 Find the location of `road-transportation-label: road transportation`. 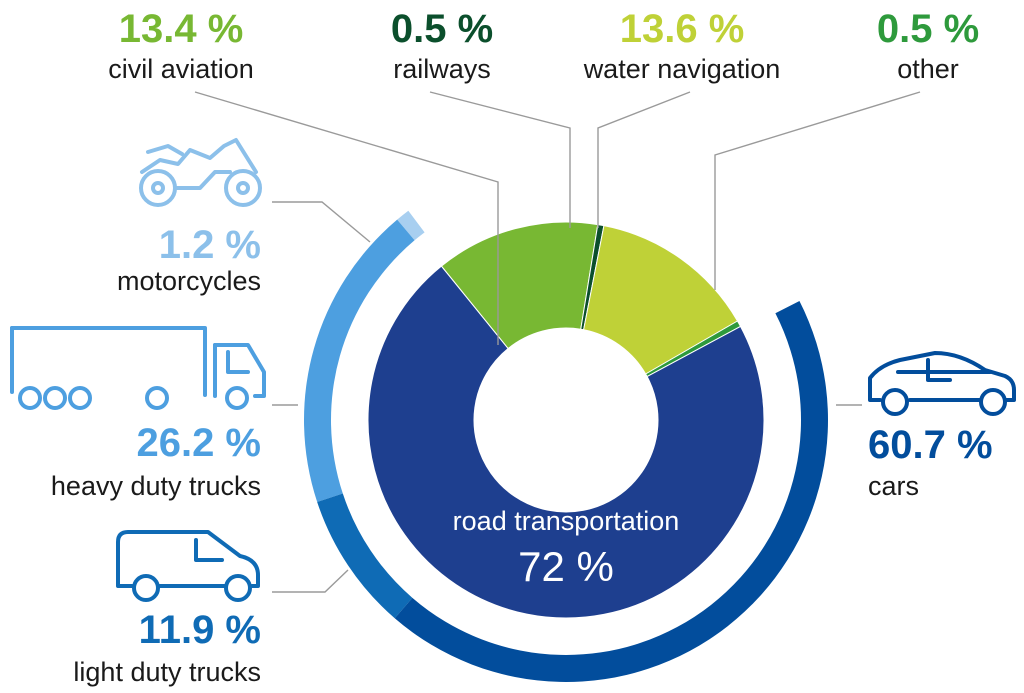

road-transportation-label: road transportation is located at coordinates (566, 521).